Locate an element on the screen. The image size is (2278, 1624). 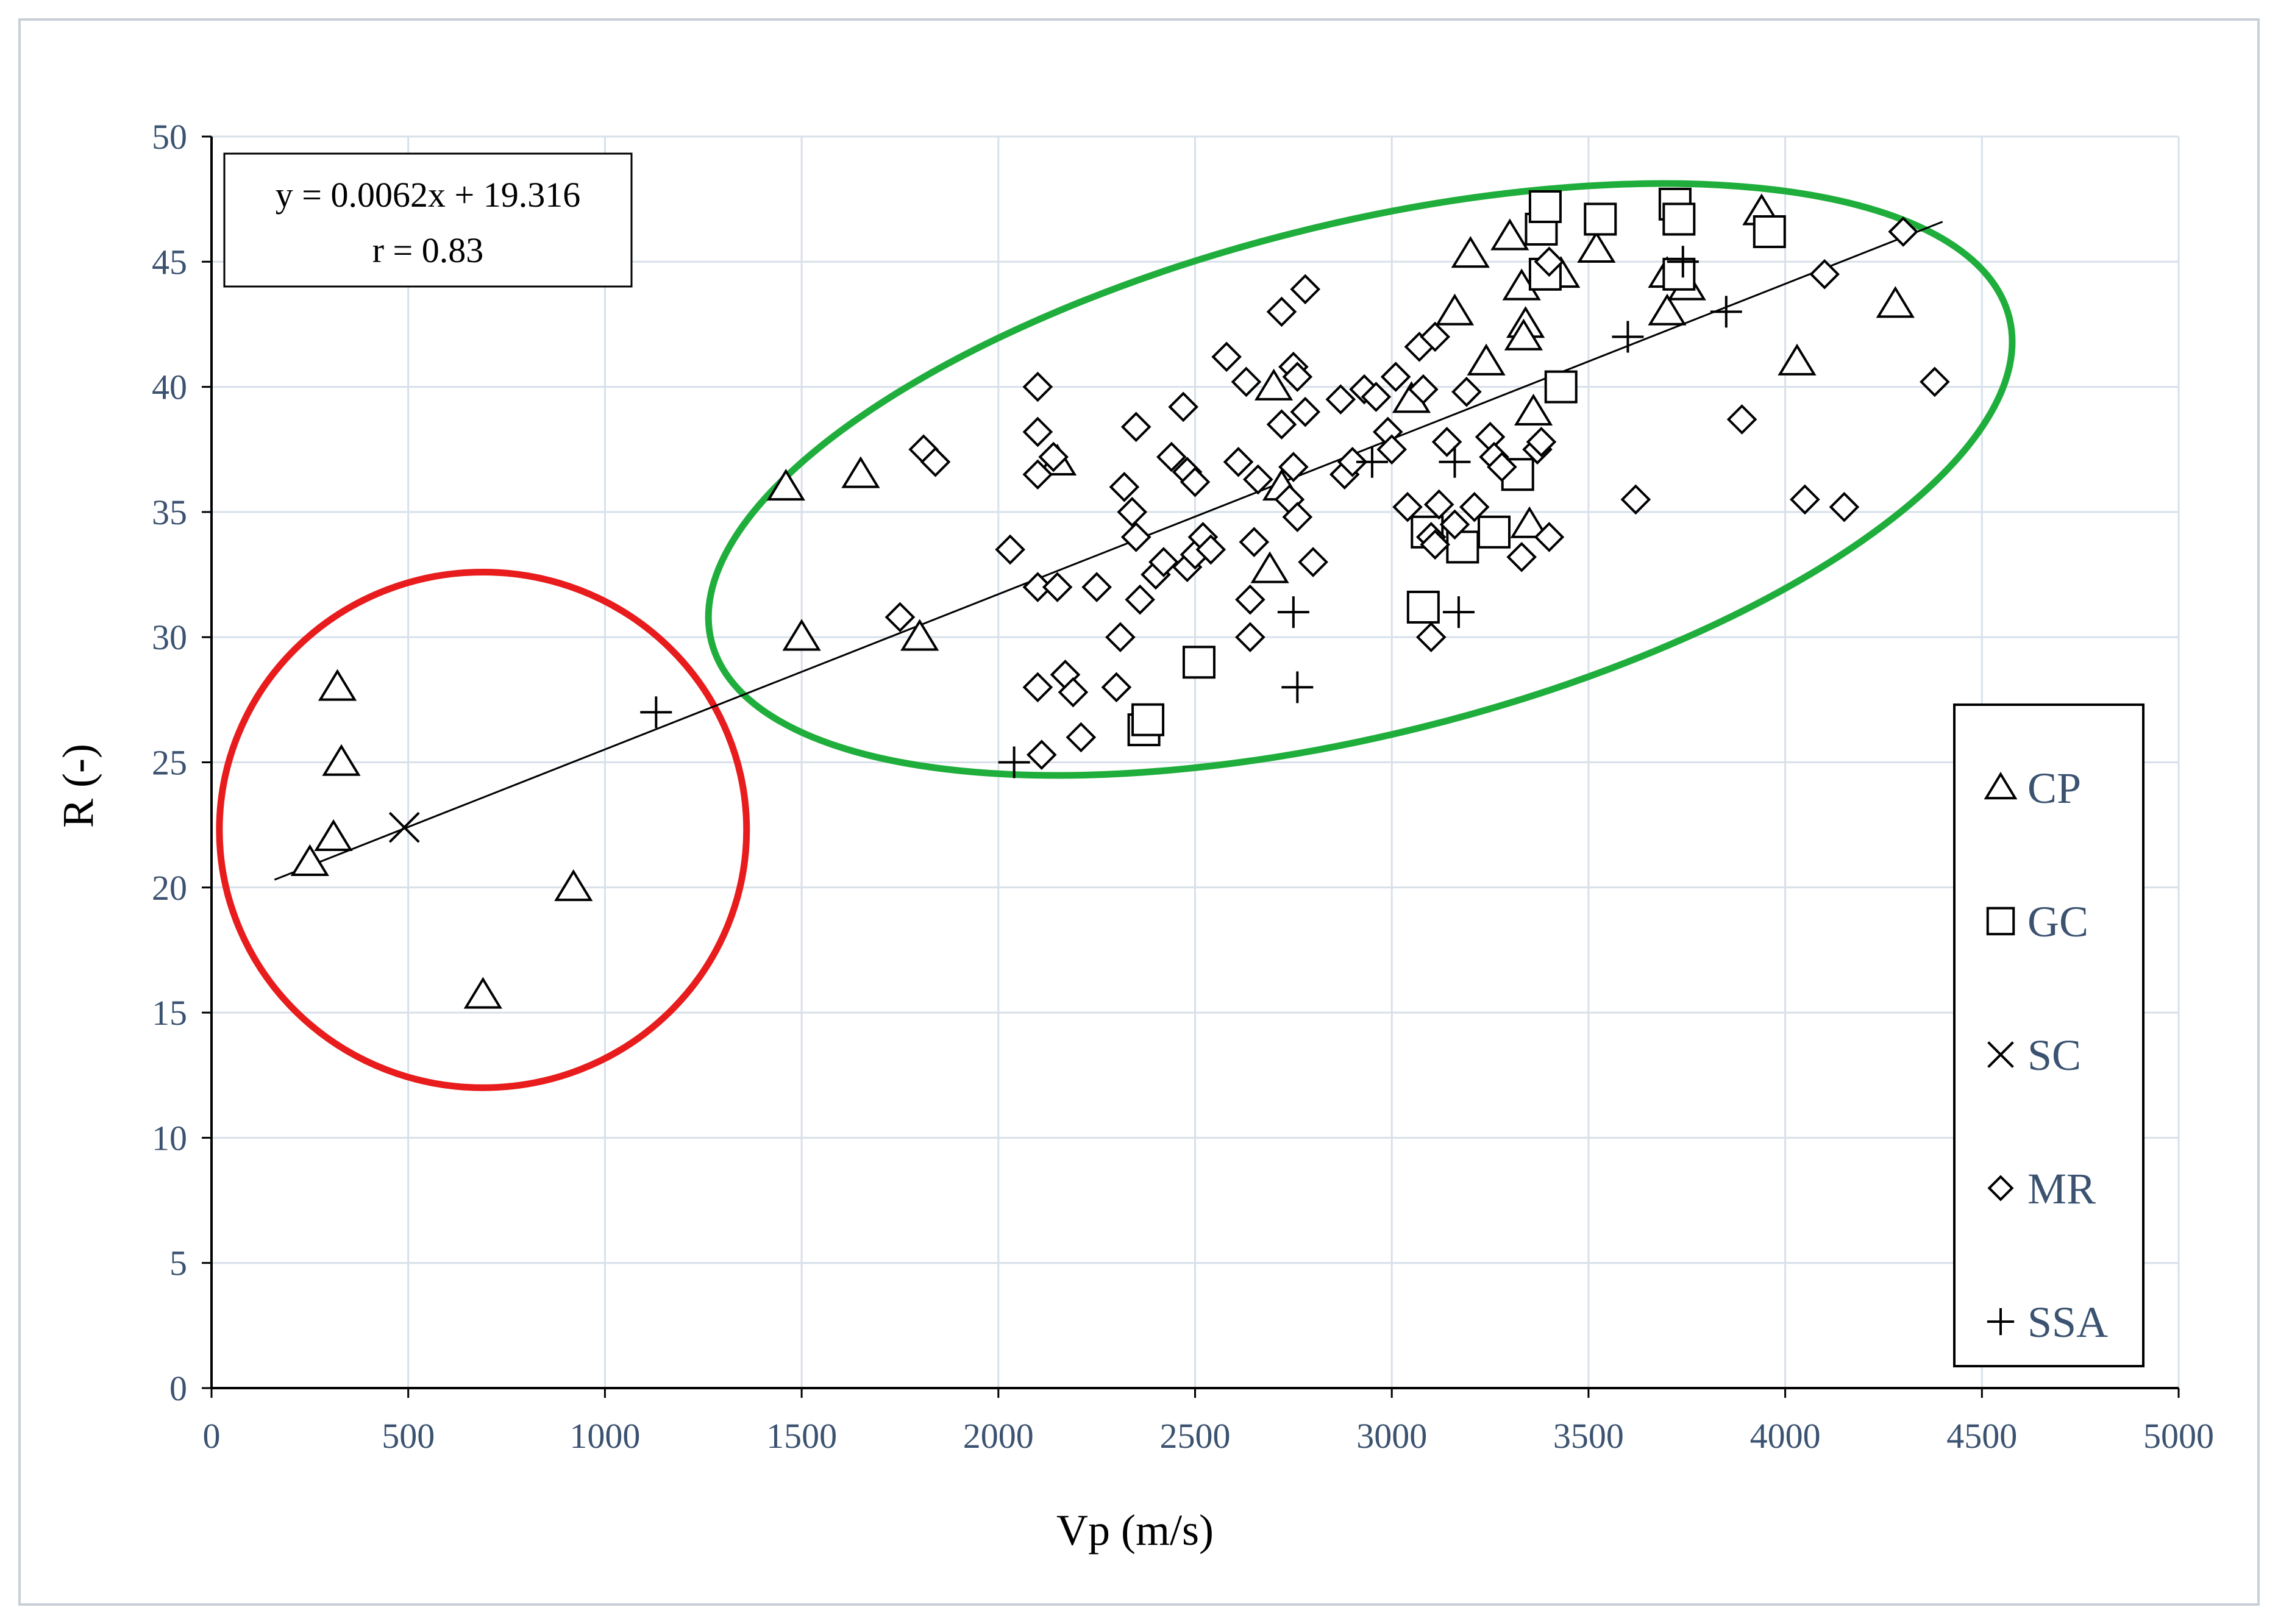
legend-border is located at coordinates (2049, 1035).